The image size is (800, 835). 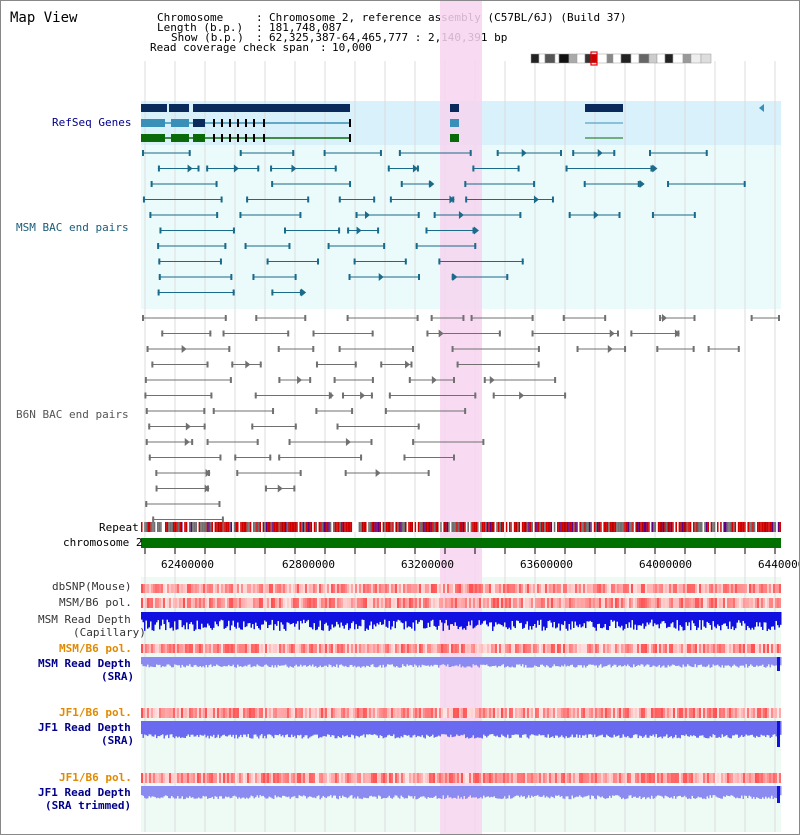 I want to click on track-label-msm-depth-capillary: MSM Read Depth, so click(x=84, y=619).